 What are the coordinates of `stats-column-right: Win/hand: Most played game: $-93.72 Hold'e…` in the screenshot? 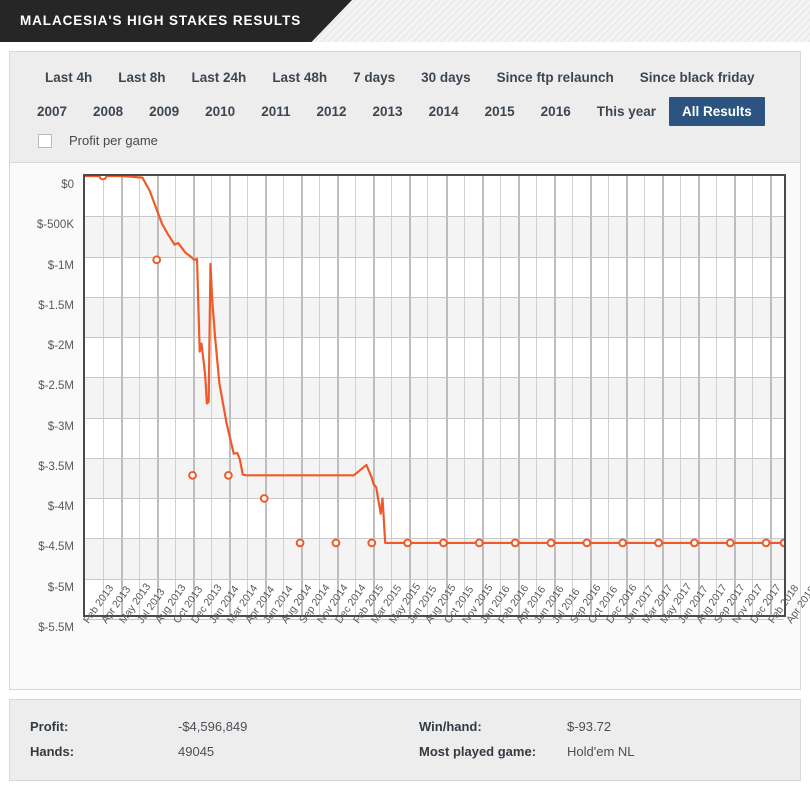 It's located at (605, 739).